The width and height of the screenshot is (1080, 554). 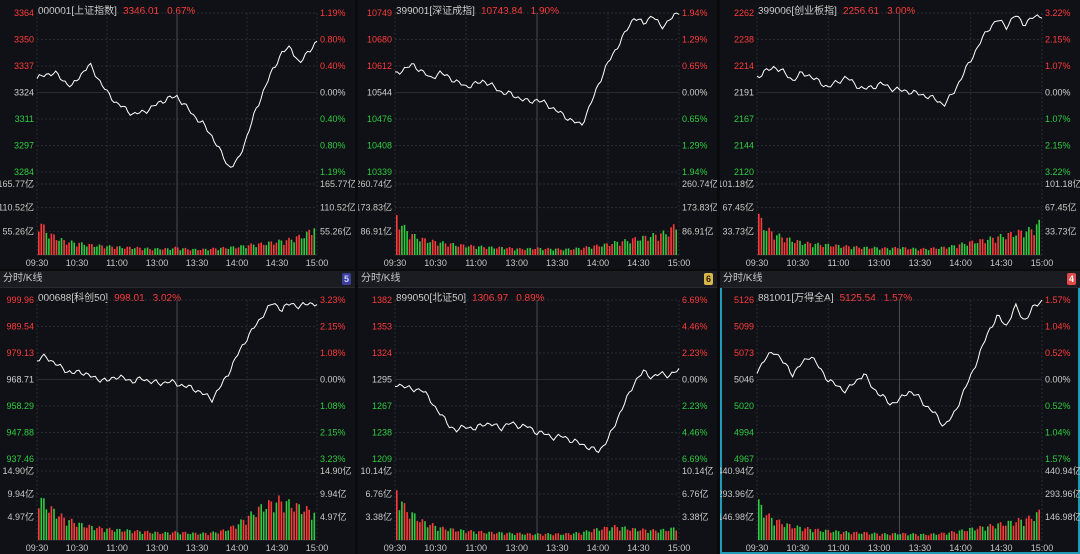 What do you see at coordinates (346, 279) in the screenshot?
I see `panel-link-badge: 5` at bounding box center [346, 279].